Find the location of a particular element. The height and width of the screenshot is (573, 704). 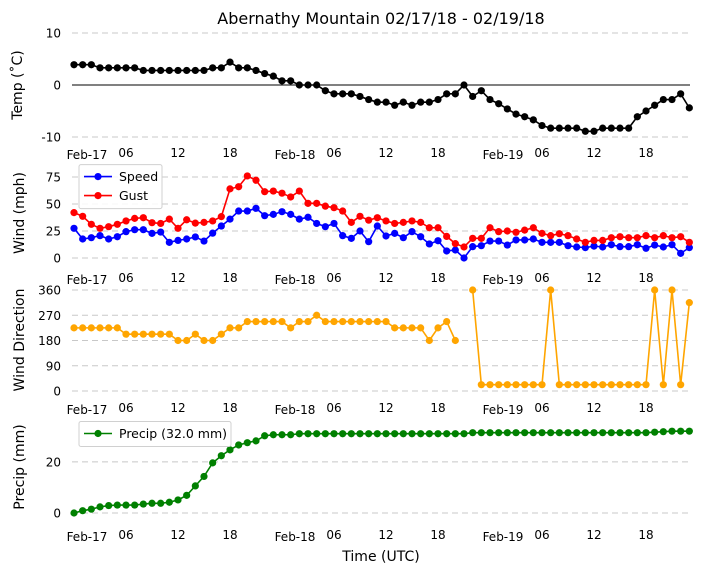

y-tick-label: 270 is located at coordinates (49, 316).